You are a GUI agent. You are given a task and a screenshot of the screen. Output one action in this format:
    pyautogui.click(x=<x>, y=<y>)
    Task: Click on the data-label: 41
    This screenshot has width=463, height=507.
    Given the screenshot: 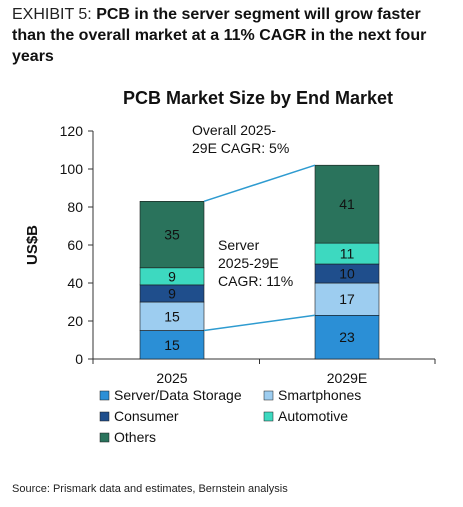 What is the action you would take?
    pyautogui.click(x=347, y=204)
    